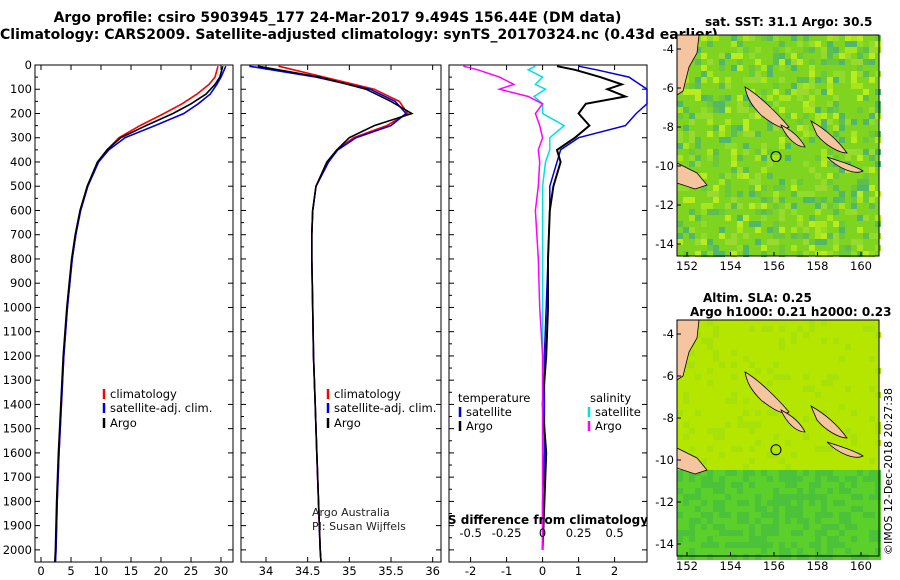  I want to click on tdiff-argo-line, so click(585, 307).